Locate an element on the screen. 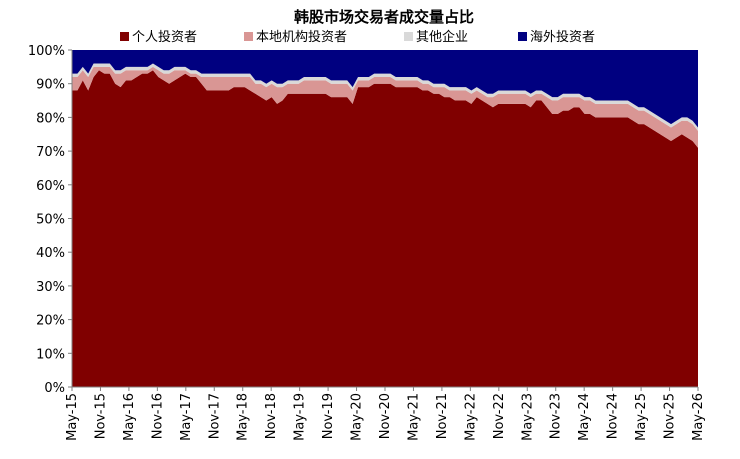 The image size is (740, 459). y-tick-label: 30% is located at coordinates (50, 287).